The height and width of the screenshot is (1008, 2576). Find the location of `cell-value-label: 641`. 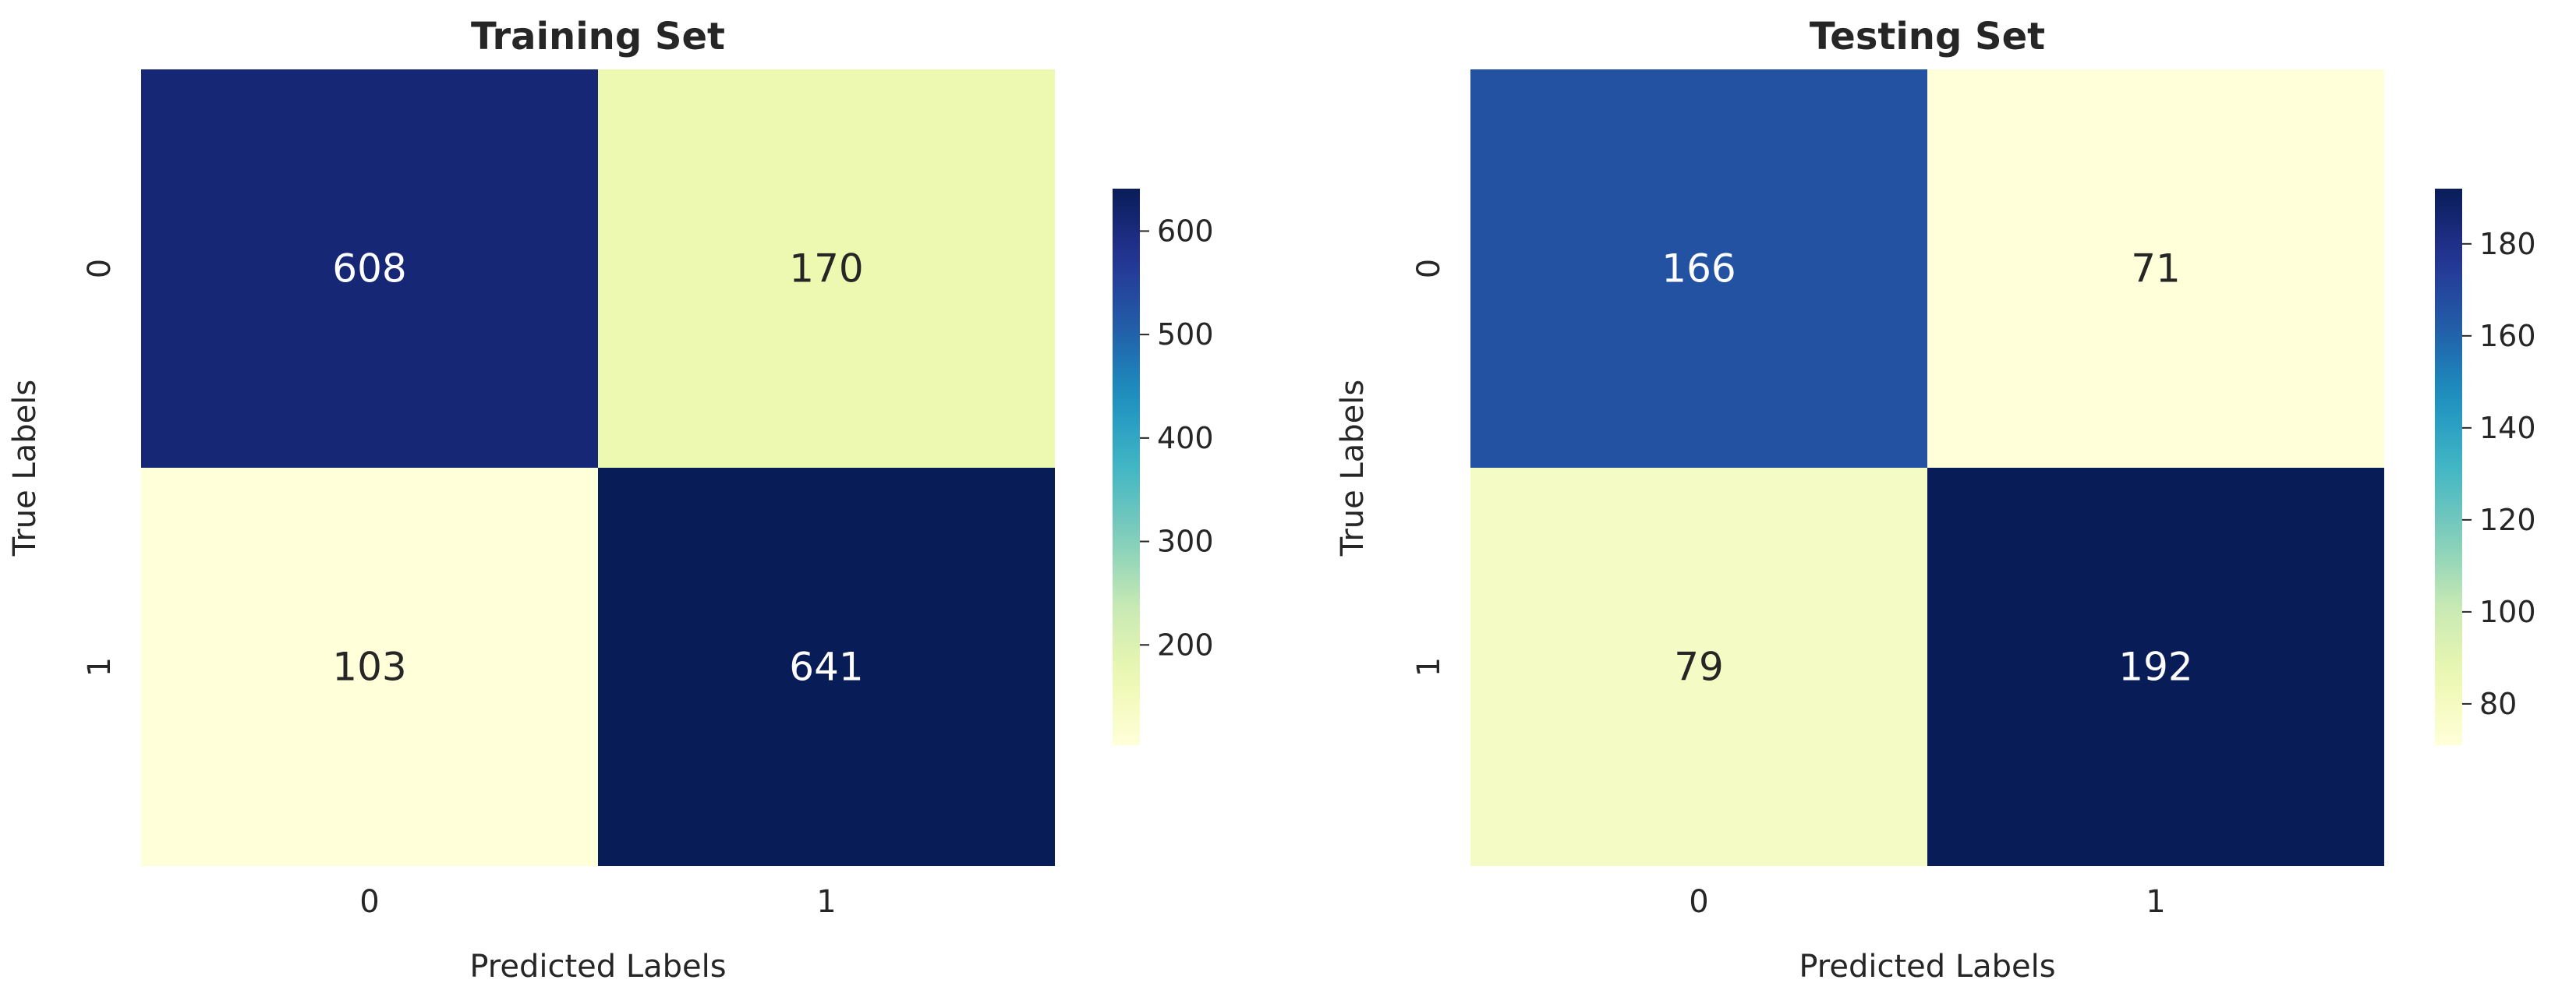

cell-value-label: 641 is located at coordinates (826, 667).